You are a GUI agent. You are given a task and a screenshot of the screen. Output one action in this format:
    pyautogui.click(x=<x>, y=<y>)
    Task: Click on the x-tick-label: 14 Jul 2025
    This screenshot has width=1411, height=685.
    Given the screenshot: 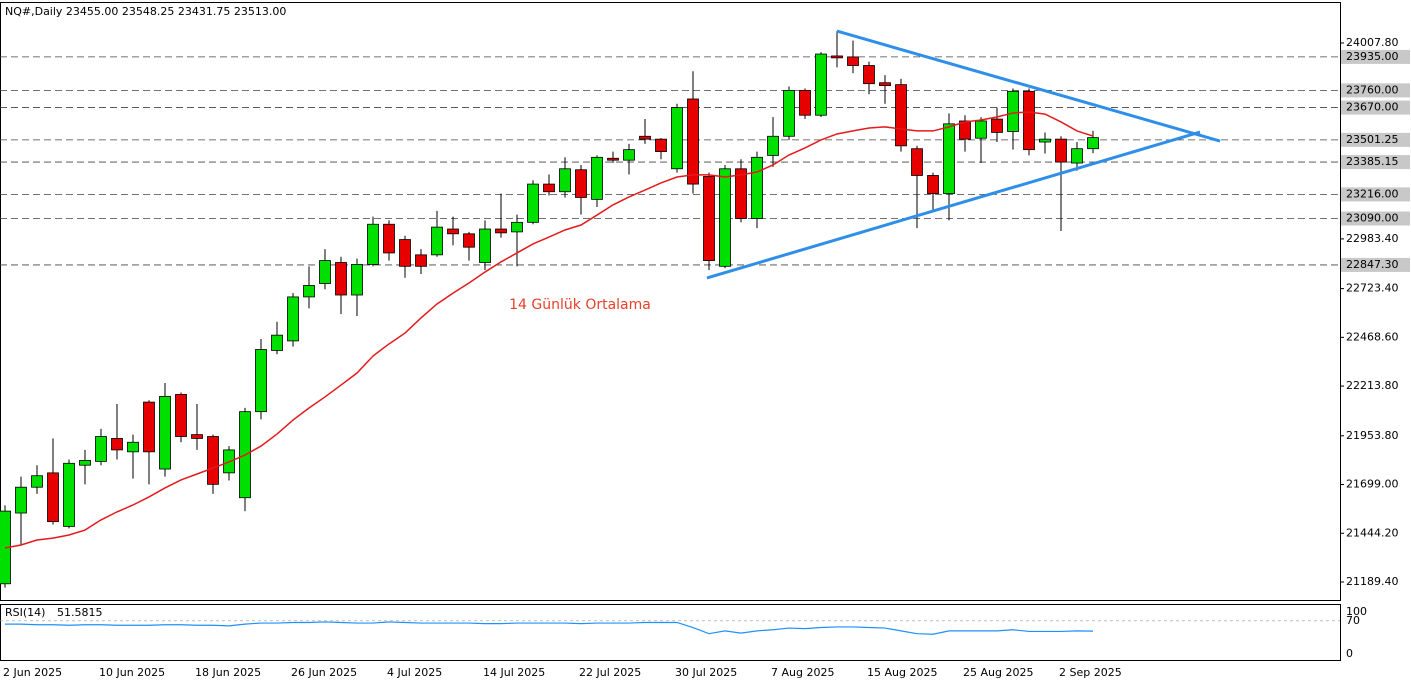 What is the action you would take?
    pyautogui.click(x=514, y=672)
    